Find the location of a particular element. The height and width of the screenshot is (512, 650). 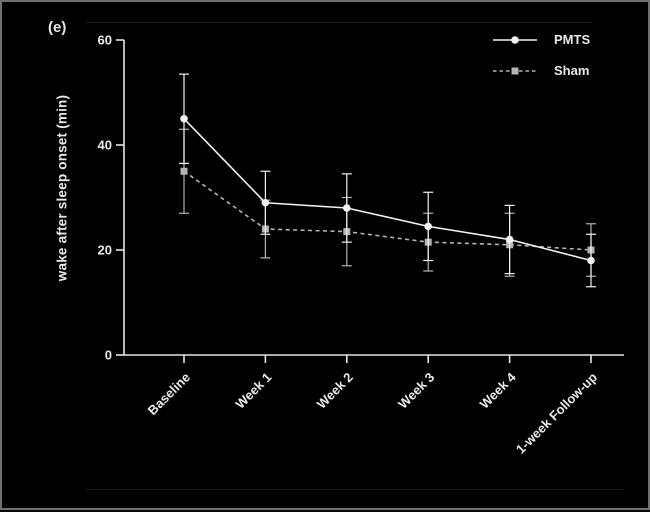

legend-solid-line-circle-icon is located at coordinates (515, 39).